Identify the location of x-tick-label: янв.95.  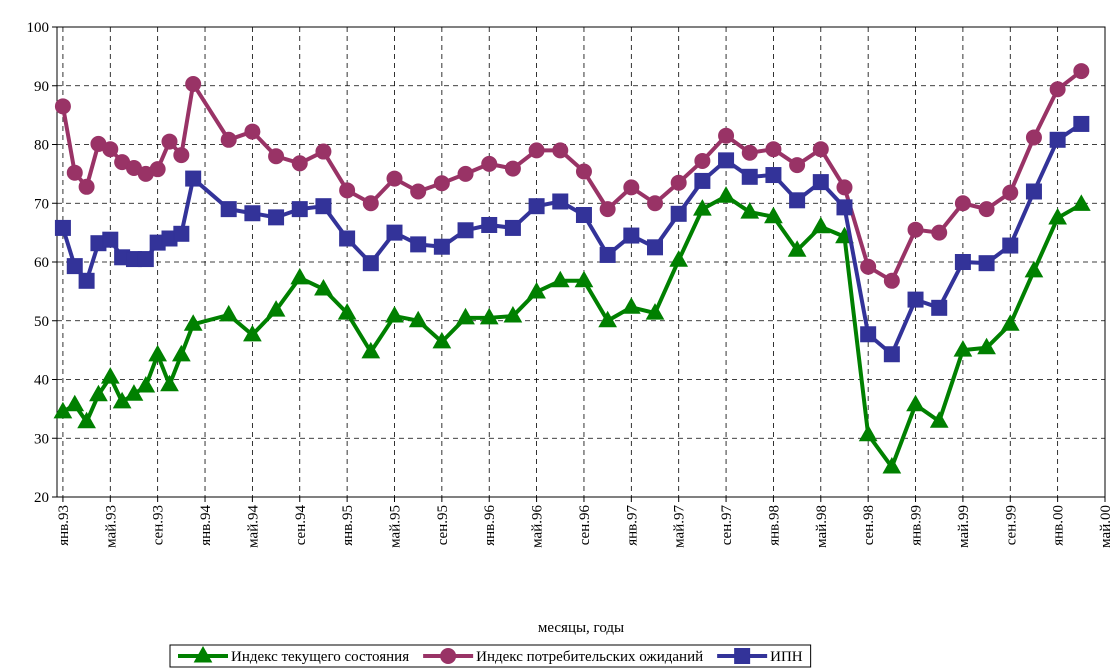
(348, 525).